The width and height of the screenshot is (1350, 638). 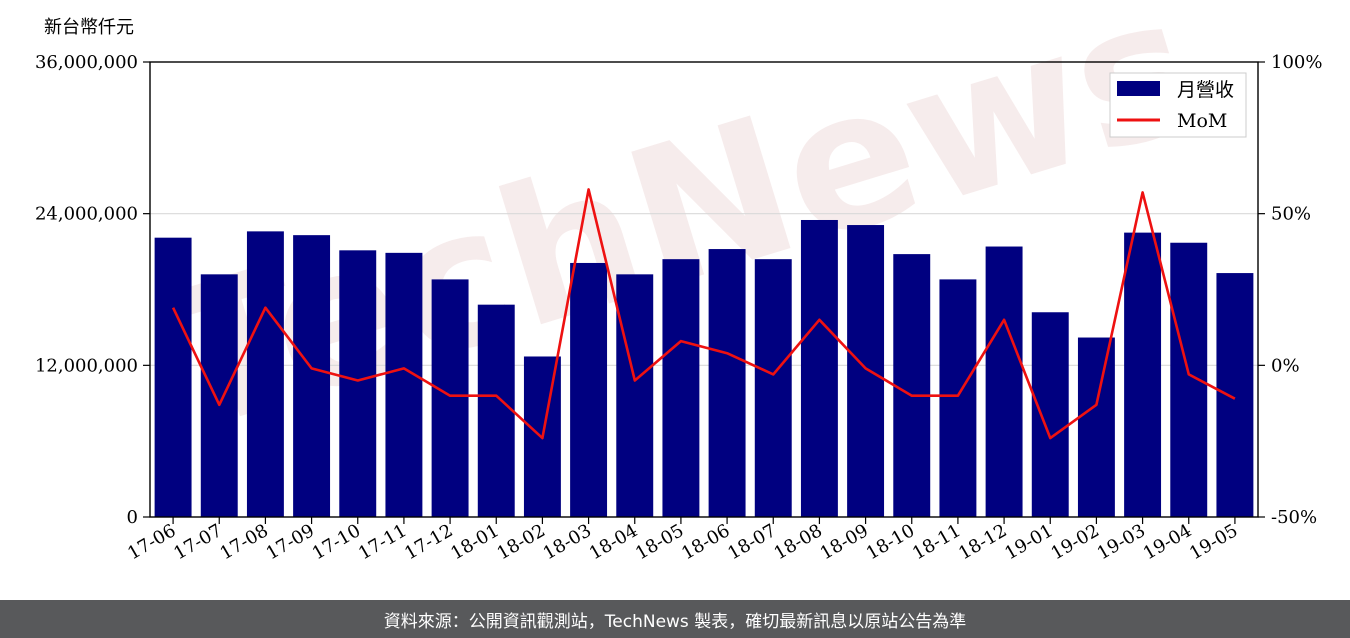 What do you see at coordinates (1213, 542) in the screenshot?
I see `x-tick-label: 19-05` at bounding box center [1213, 542].